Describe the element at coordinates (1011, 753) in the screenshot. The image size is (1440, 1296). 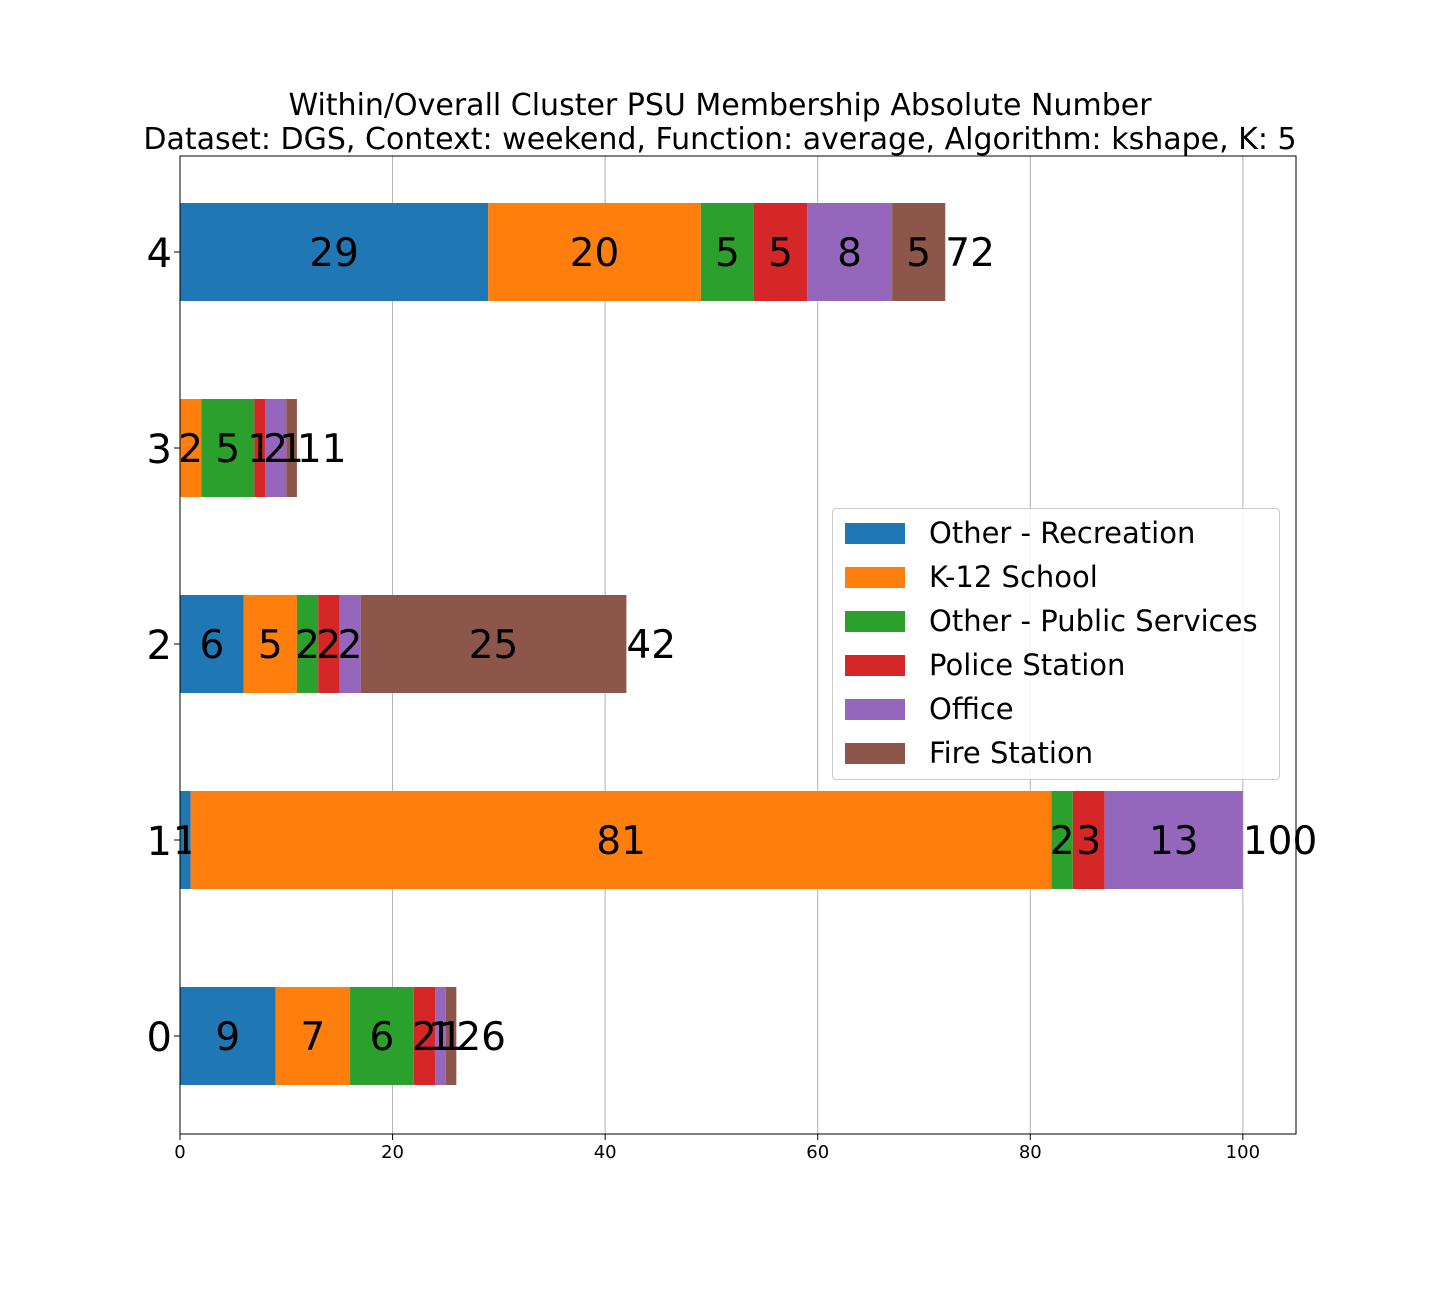
I see `legend-label: Fire Station` at that location.